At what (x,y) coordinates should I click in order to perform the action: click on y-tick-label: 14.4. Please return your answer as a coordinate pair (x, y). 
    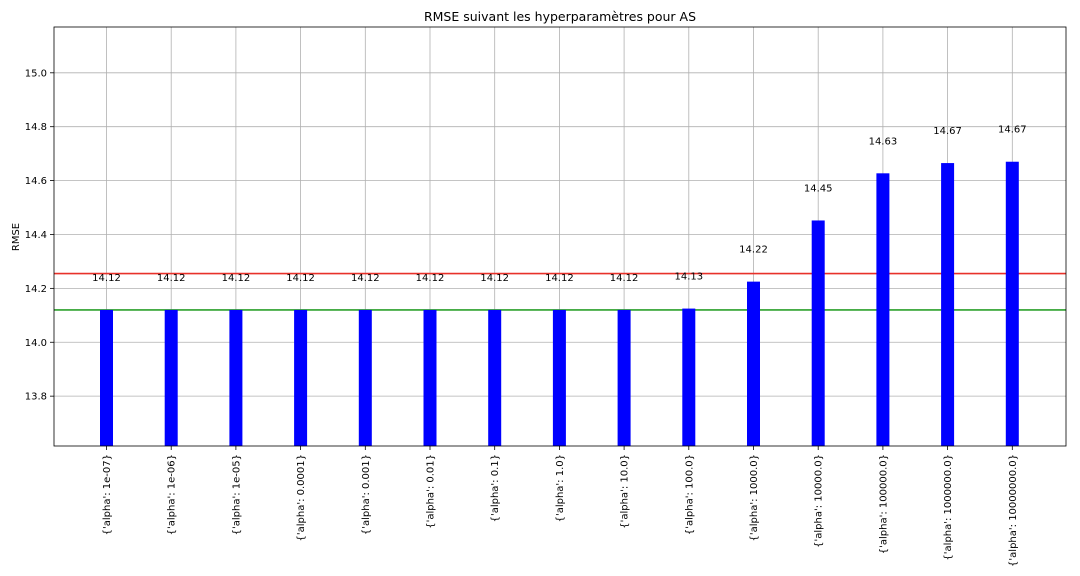
    Looking at the image, I should click on (36, 235).